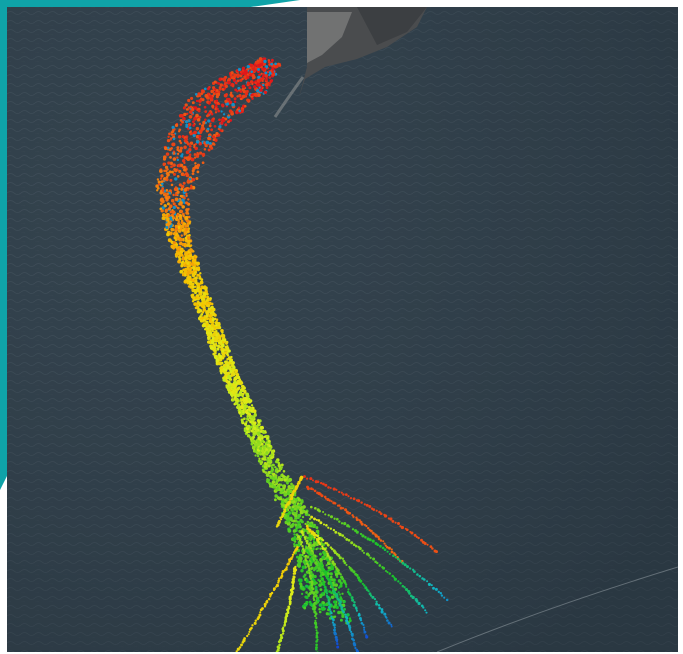 Image resolution: width=683 pixels, height=654 pixels. I want to click on coastline-land, so click(350, 62).